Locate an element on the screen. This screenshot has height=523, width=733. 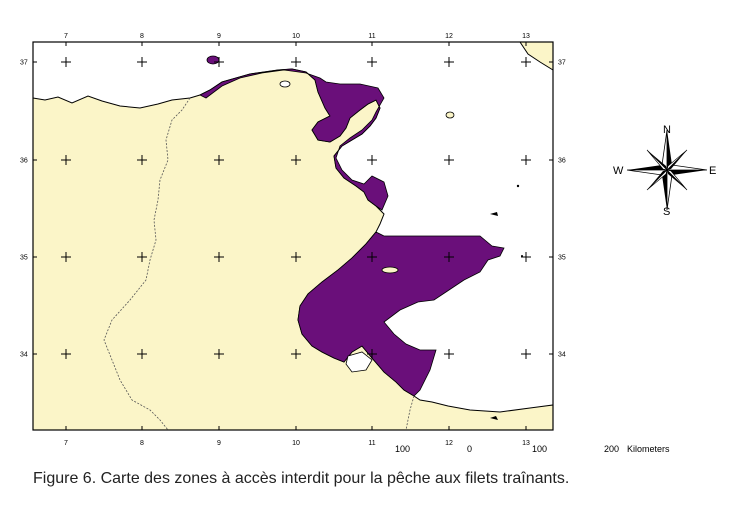
island-djerba is located at coordinates (359, 362).